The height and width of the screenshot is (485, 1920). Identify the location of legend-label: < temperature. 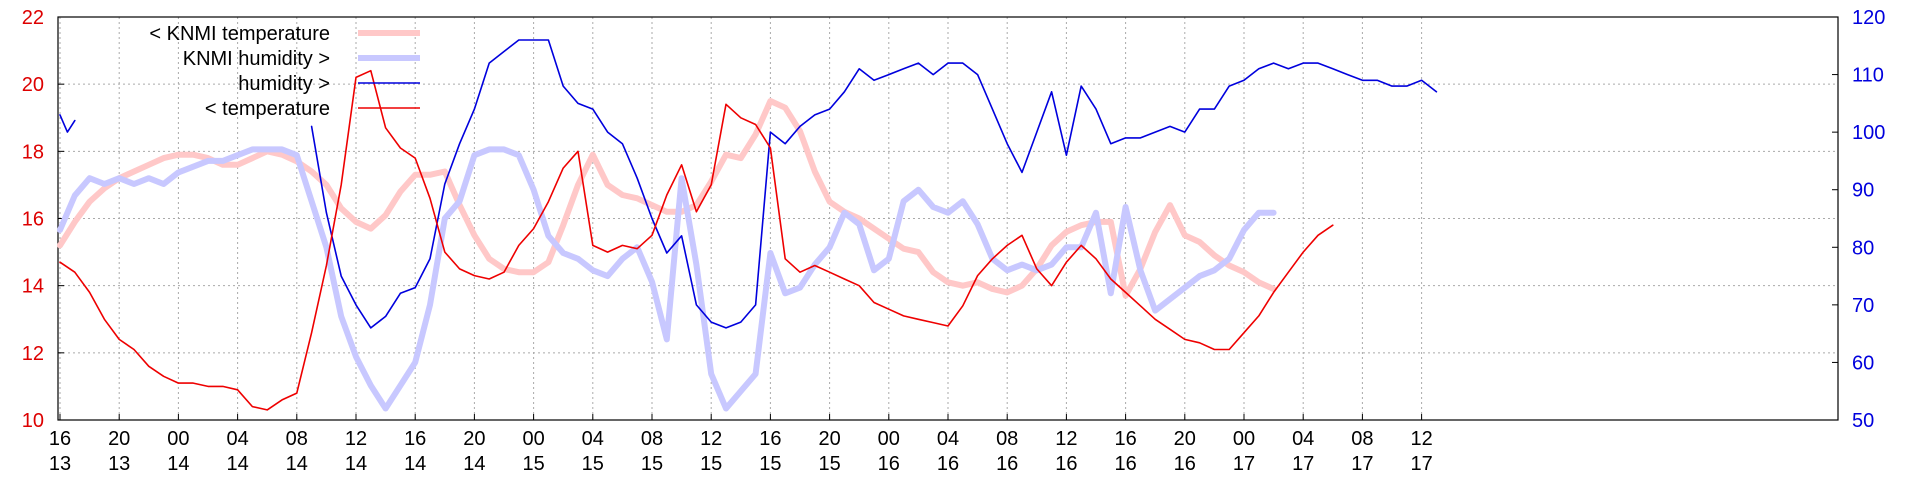
(267, 109).